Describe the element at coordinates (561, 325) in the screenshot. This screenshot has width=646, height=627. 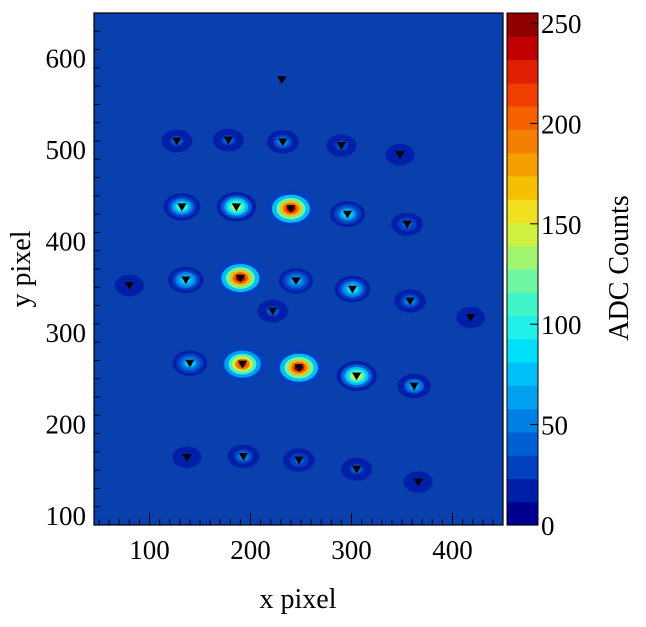
I see `colorbar-tick-label: 100` at that location.